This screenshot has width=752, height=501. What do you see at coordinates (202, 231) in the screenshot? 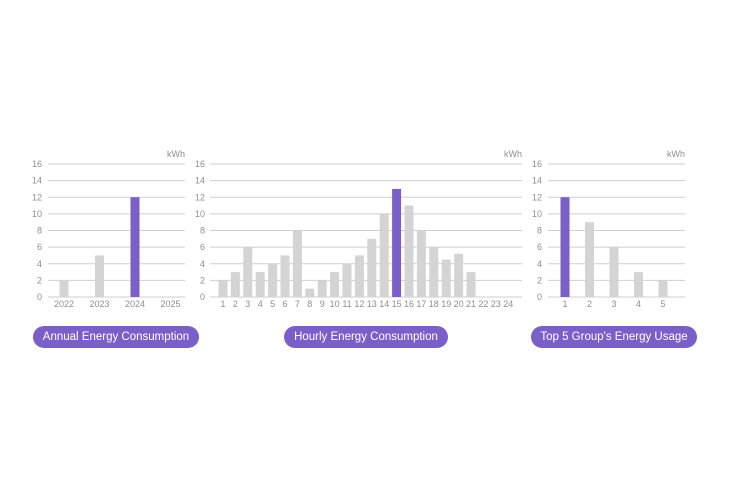
I see `hourly-y-tick-label: 8` at bounding box center [202, 231].